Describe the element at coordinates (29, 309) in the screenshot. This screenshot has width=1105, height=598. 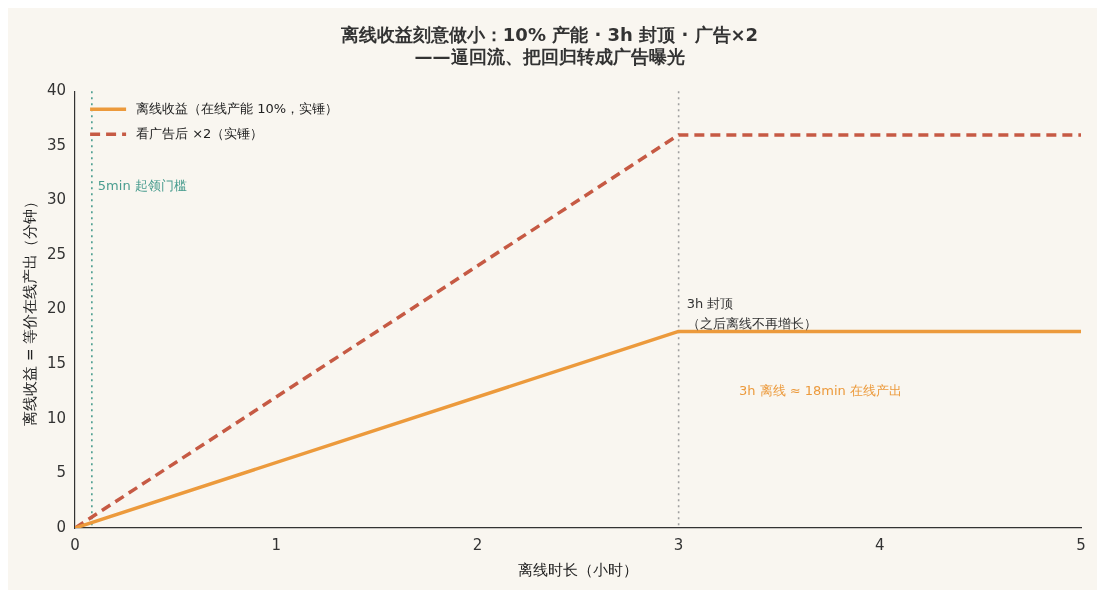
I see `y-axis-title: 离线收益 = 等价在线产出（分钟）` at that location.